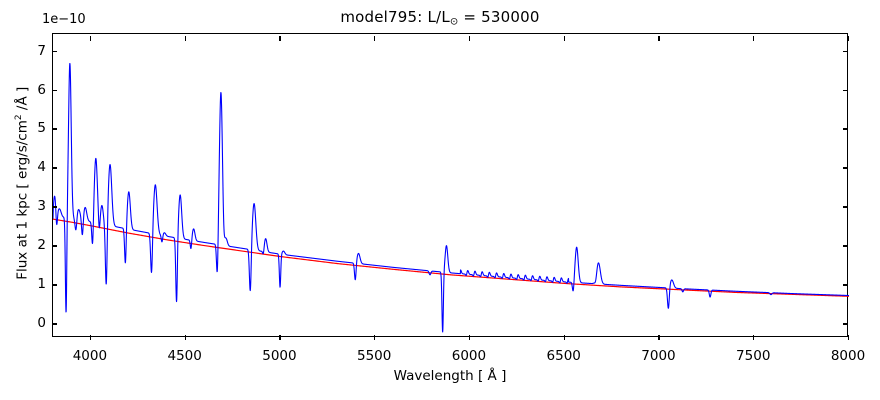 The height and width of the screenshot is (400, 880). What do you see at coordinates (184, 356) in the screenshot?
I see `x-tick-label: 4500` at bounding box center [184, 356].